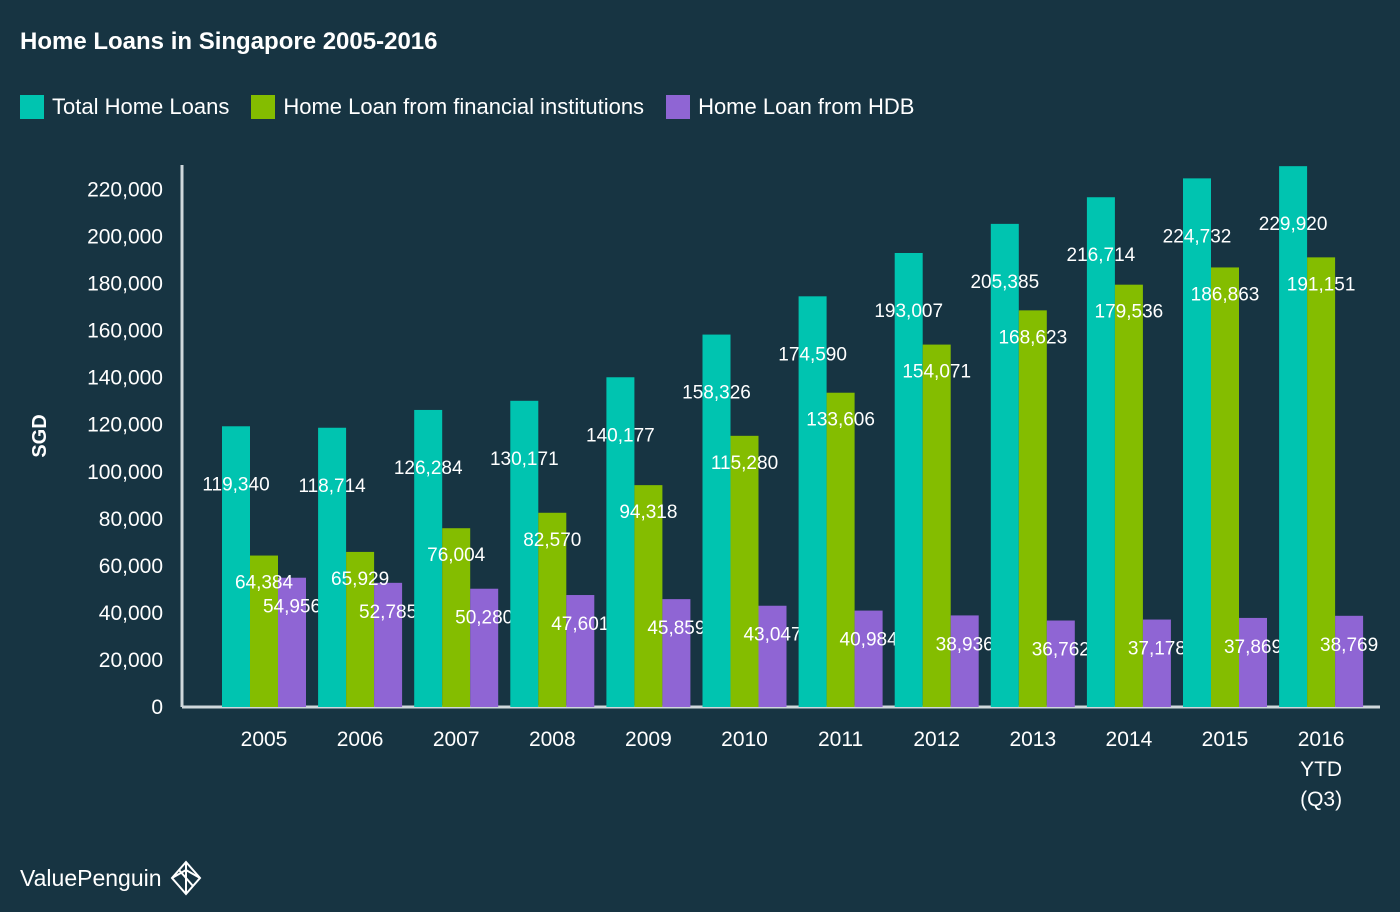 This screenshot has height=912, width=1400. I want to click on x-tick-label: 2011, so click(840, 739).